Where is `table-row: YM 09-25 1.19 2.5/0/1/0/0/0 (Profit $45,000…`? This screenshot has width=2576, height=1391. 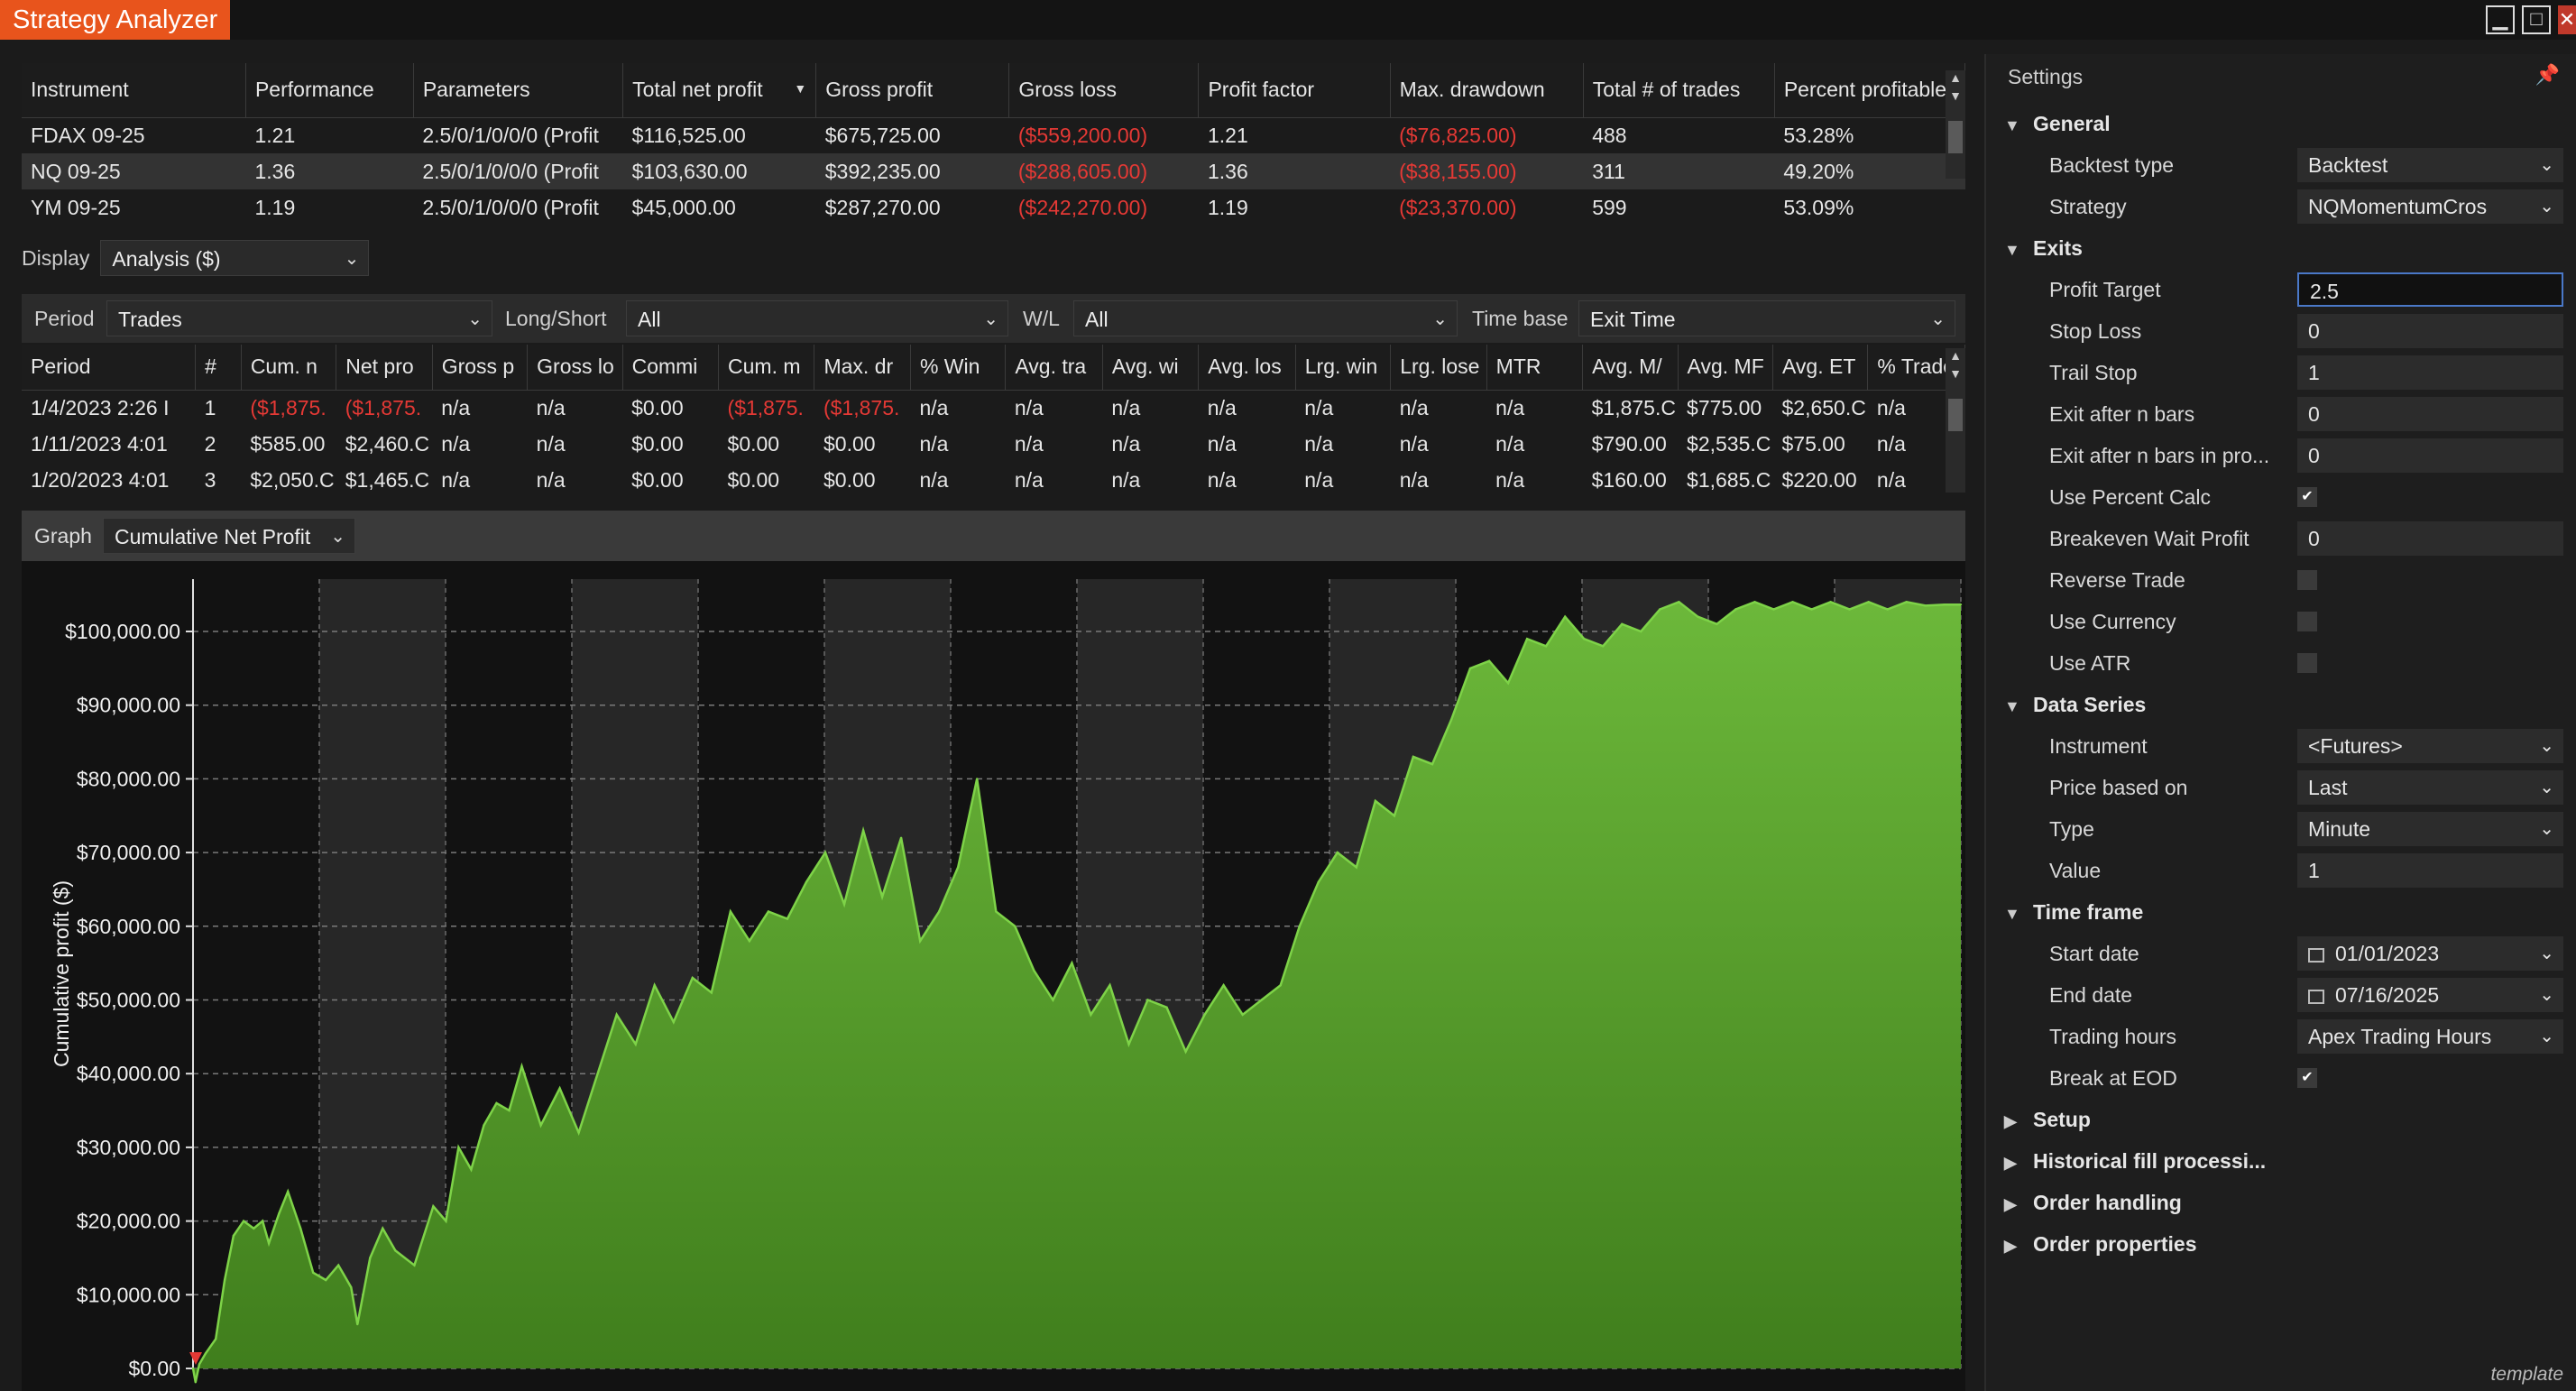 table-row: YM 09-25 1.19 2.5/0/1/0/0/0 (Profit $45,000… is located at coordinates (994, 208).